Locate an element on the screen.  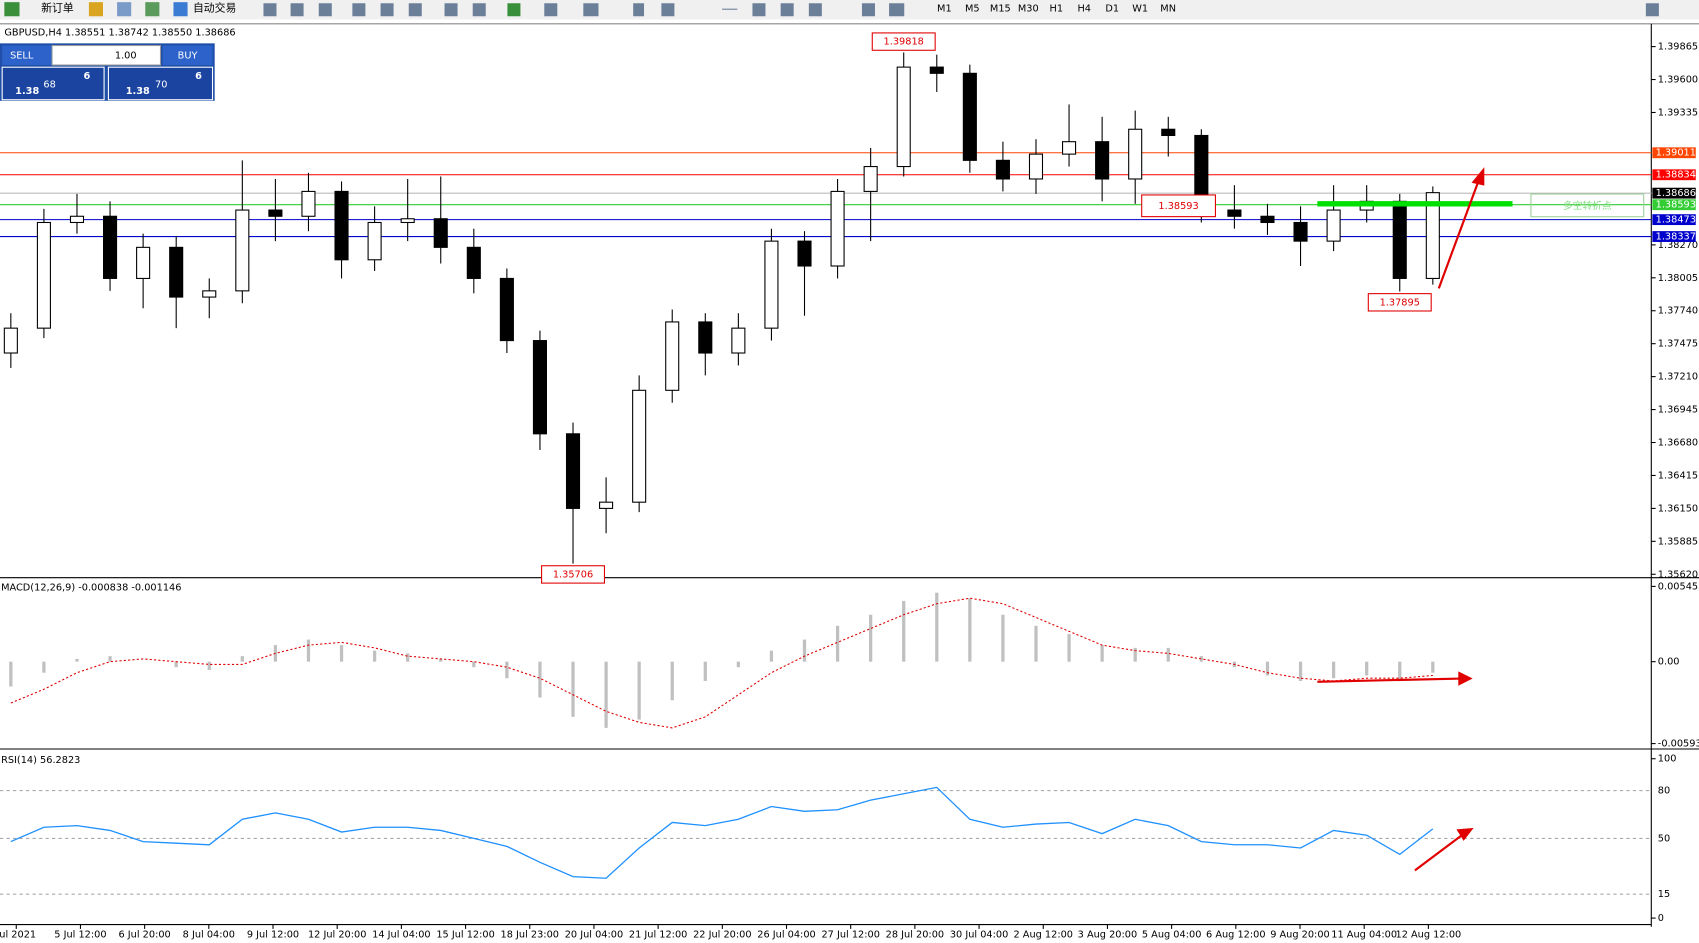
arrows is located at coordinates (1401, 519).